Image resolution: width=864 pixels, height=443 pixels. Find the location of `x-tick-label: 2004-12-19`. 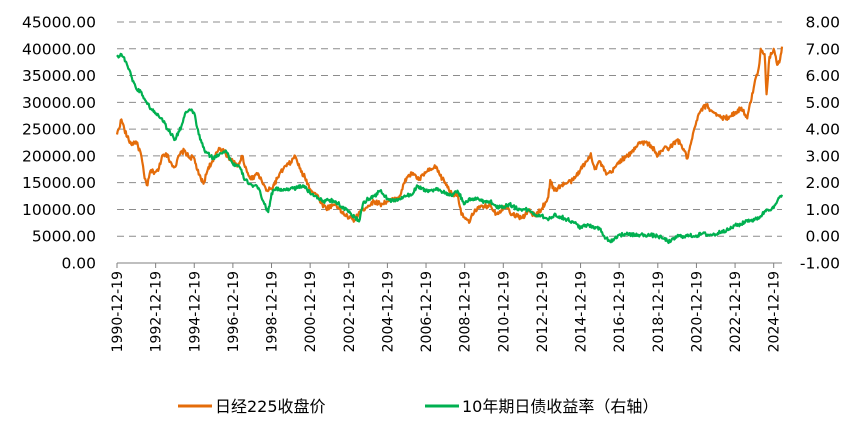

x-tick-label: 2004-12-19 is located at coordinates (388, 311).